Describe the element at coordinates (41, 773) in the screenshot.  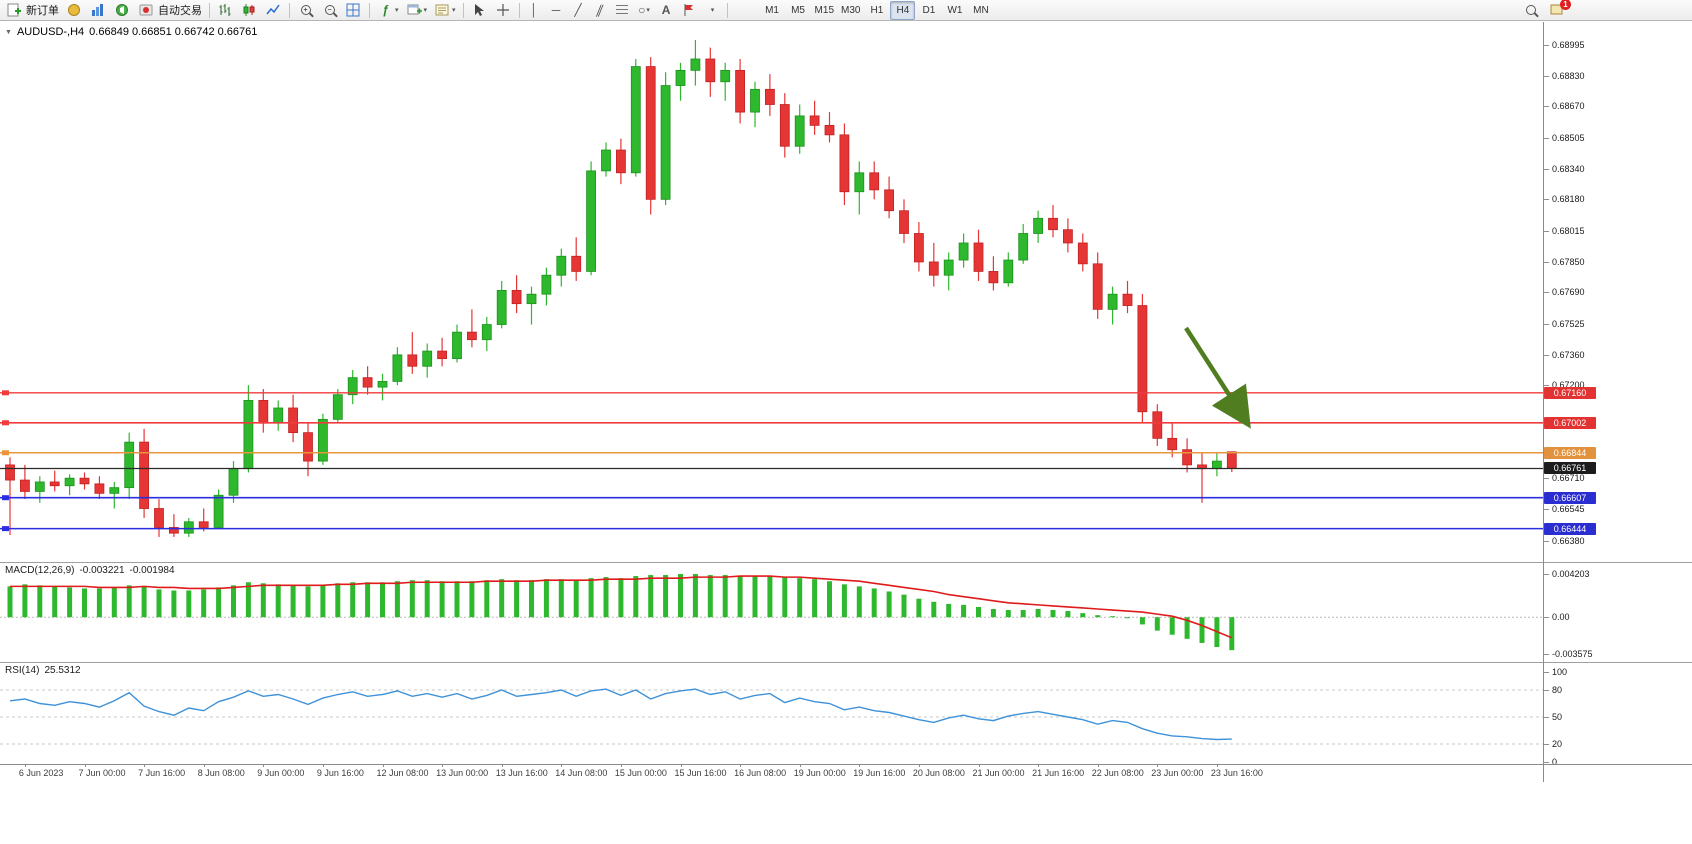
I see `time-axis-label: 6 Jun 2023` at that location.